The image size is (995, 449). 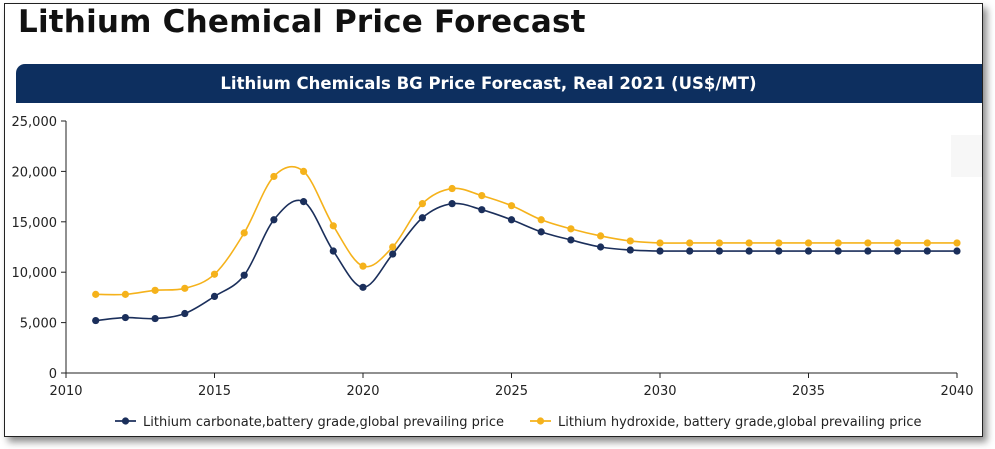 I want to click on x-tick-label: 2025, so click(x=511, y=391).